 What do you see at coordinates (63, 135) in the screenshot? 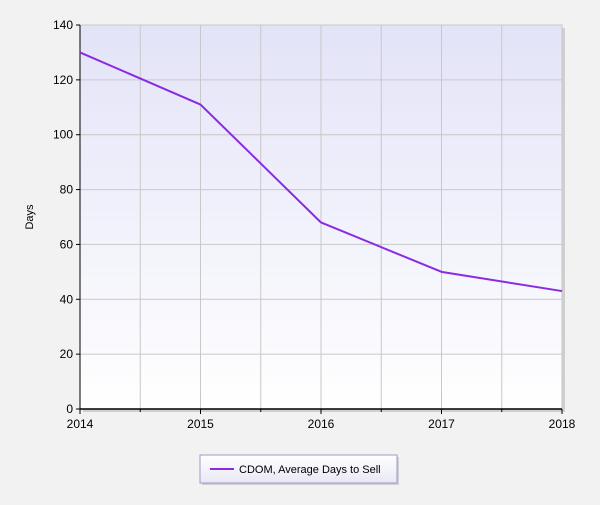
I see `y-tick-label: 100` at bounding box center [63, 135].